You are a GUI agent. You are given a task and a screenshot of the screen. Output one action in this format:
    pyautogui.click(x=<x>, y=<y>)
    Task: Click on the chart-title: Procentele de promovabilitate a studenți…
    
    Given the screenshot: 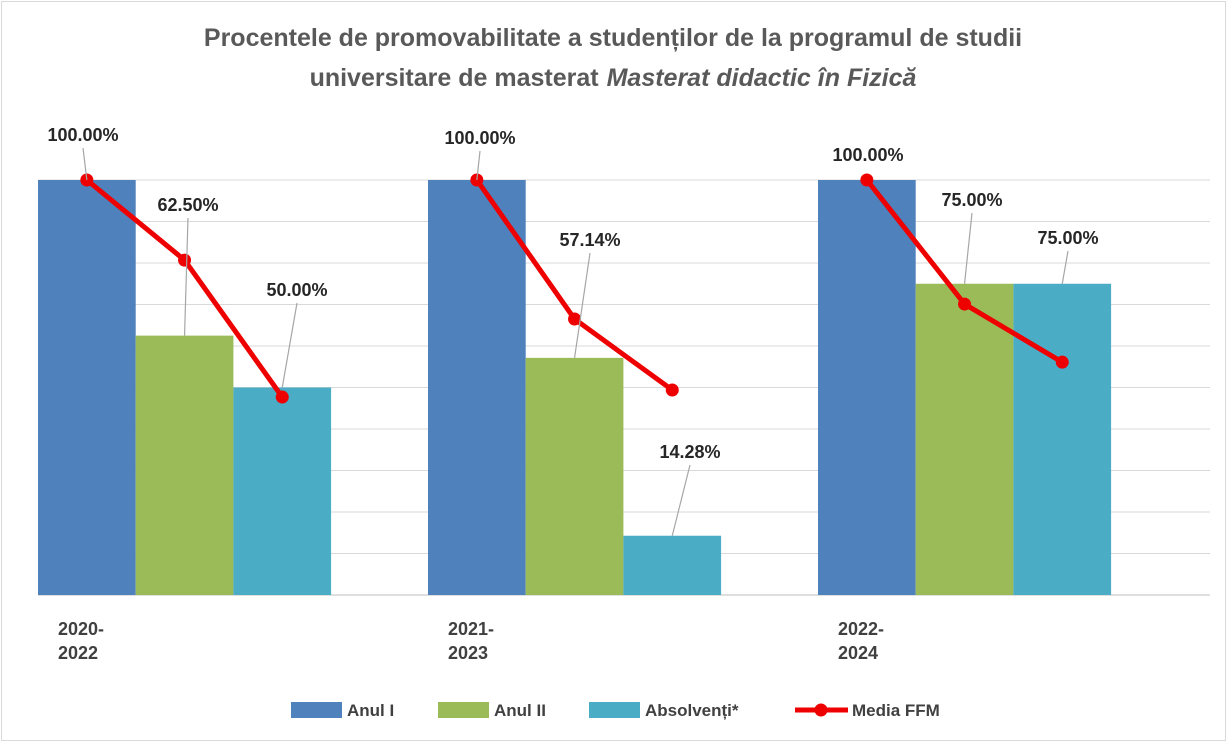 What is the action you would take?
    pyautogui.click(x=613, y=38)
    